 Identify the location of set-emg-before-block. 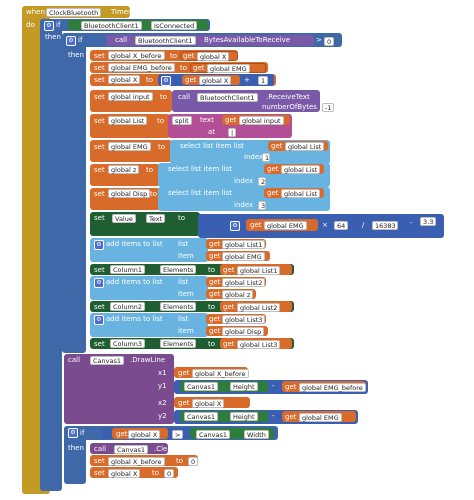
(179, 67).